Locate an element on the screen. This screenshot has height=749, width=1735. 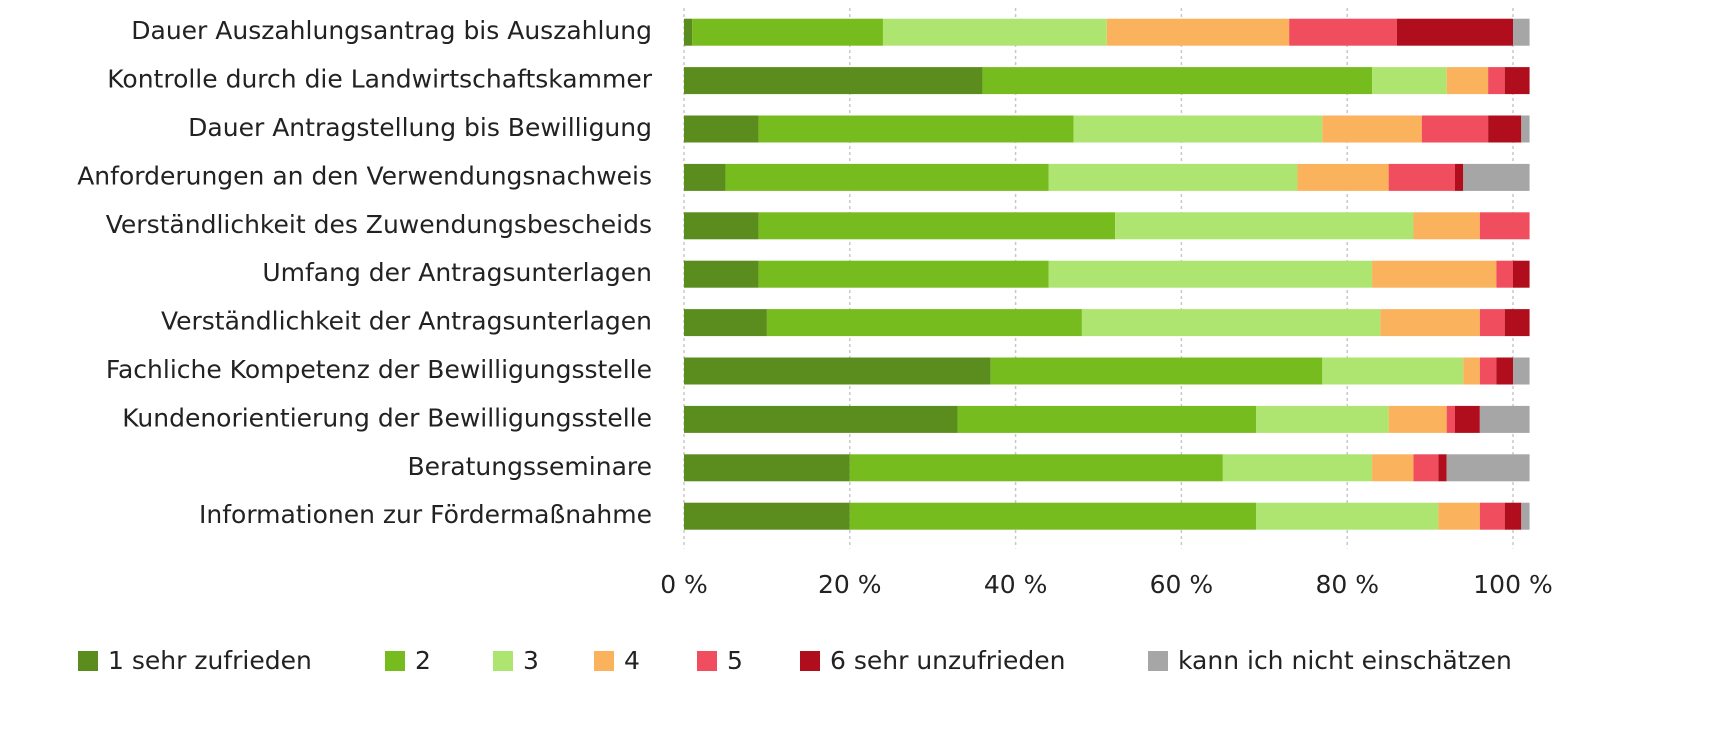
legend-label: kann ich nicht einschätzen is located at coordinates (1345, 660).